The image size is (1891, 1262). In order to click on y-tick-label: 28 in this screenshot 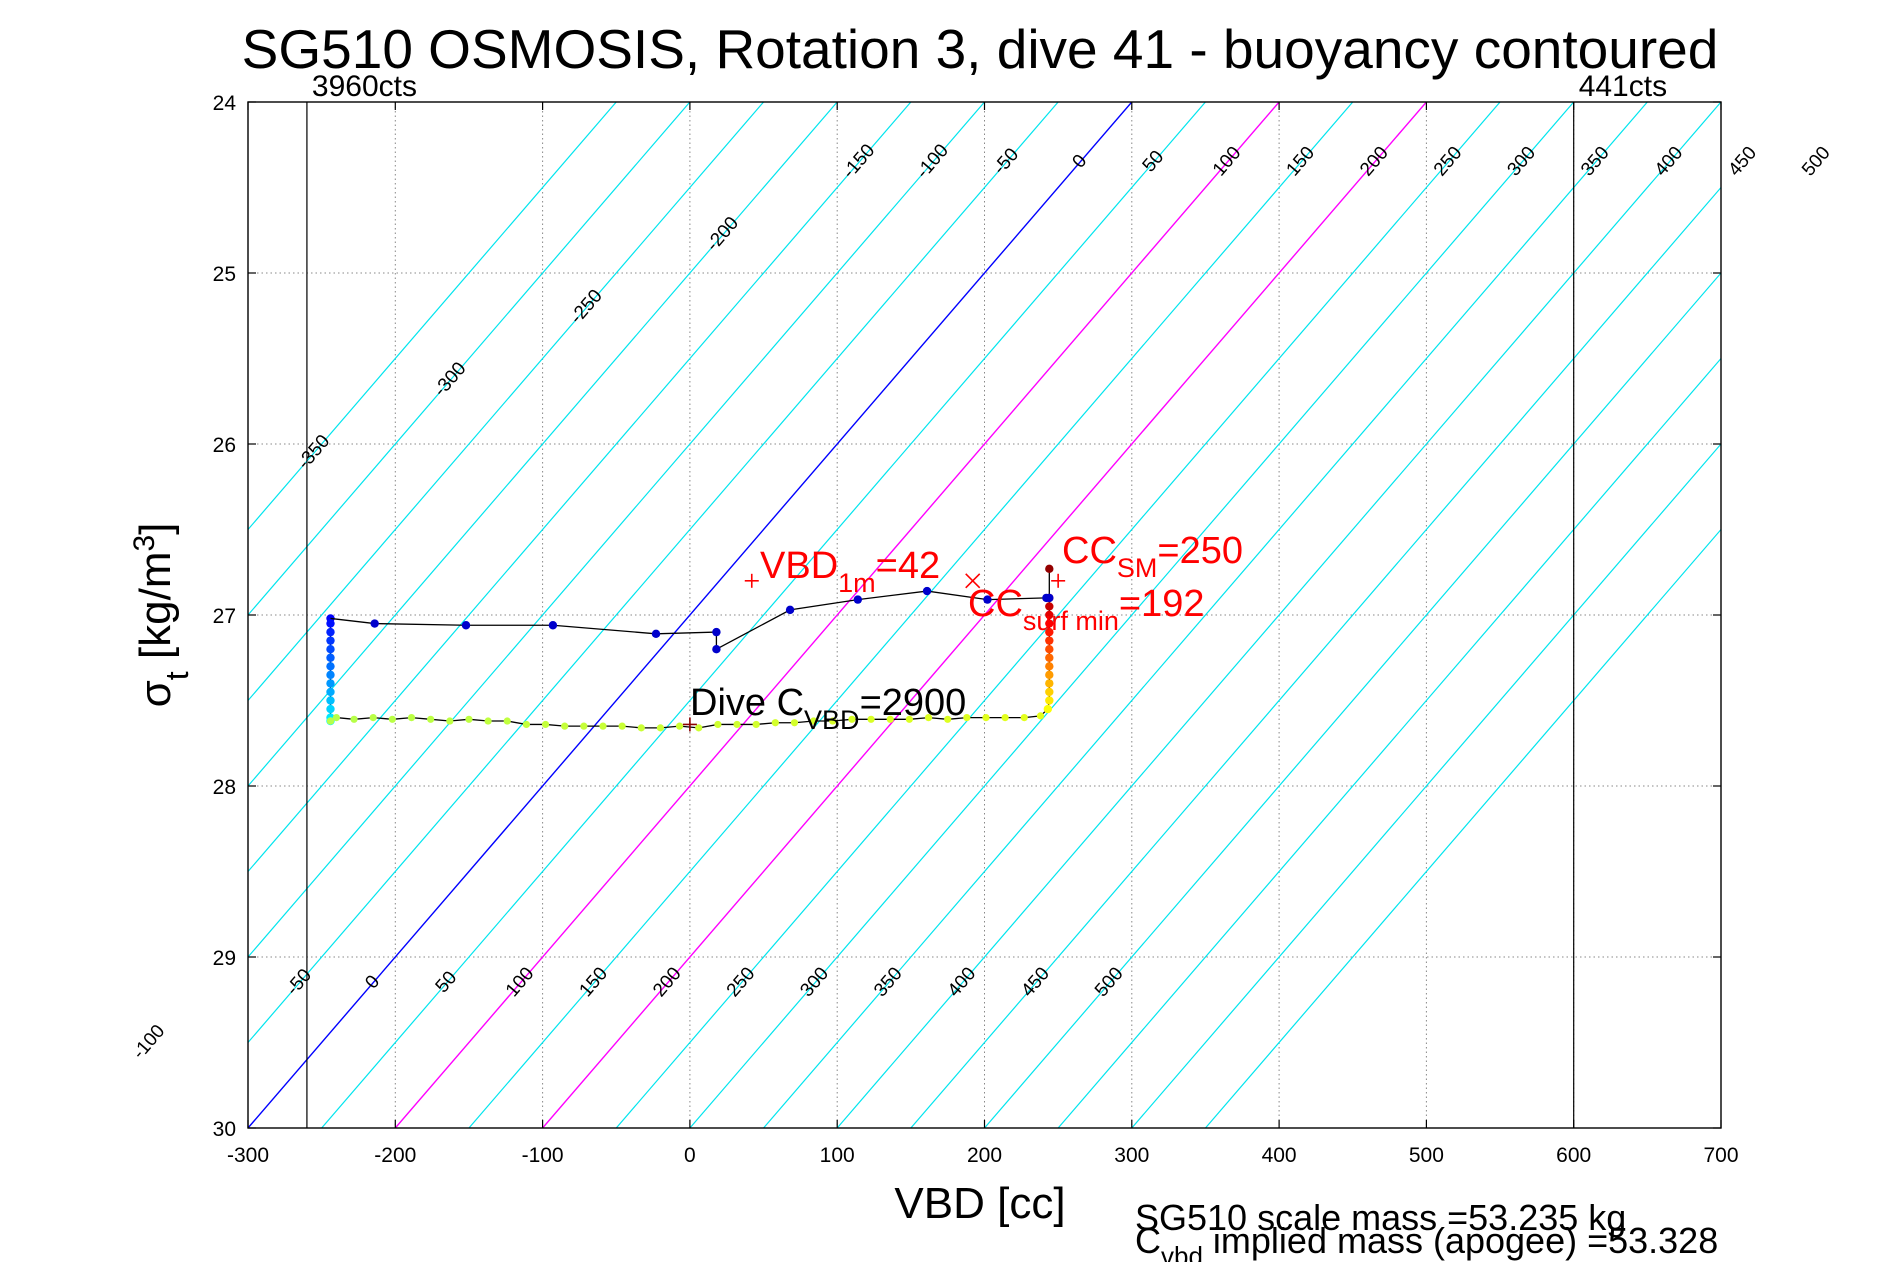, I will do `click(224, 787)`.